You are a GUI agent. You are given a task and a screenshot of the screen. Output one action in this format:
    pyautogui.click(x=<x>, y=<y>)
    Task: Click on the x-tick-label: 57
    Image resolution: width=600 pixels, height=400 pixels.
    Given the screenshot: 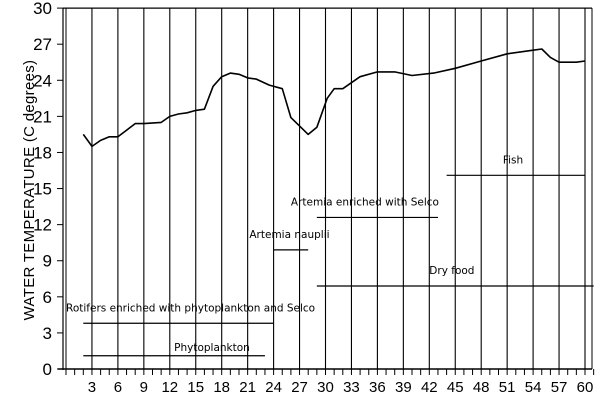 What is the action you would take?
    pyautogui.click(x=559, y=387)
    